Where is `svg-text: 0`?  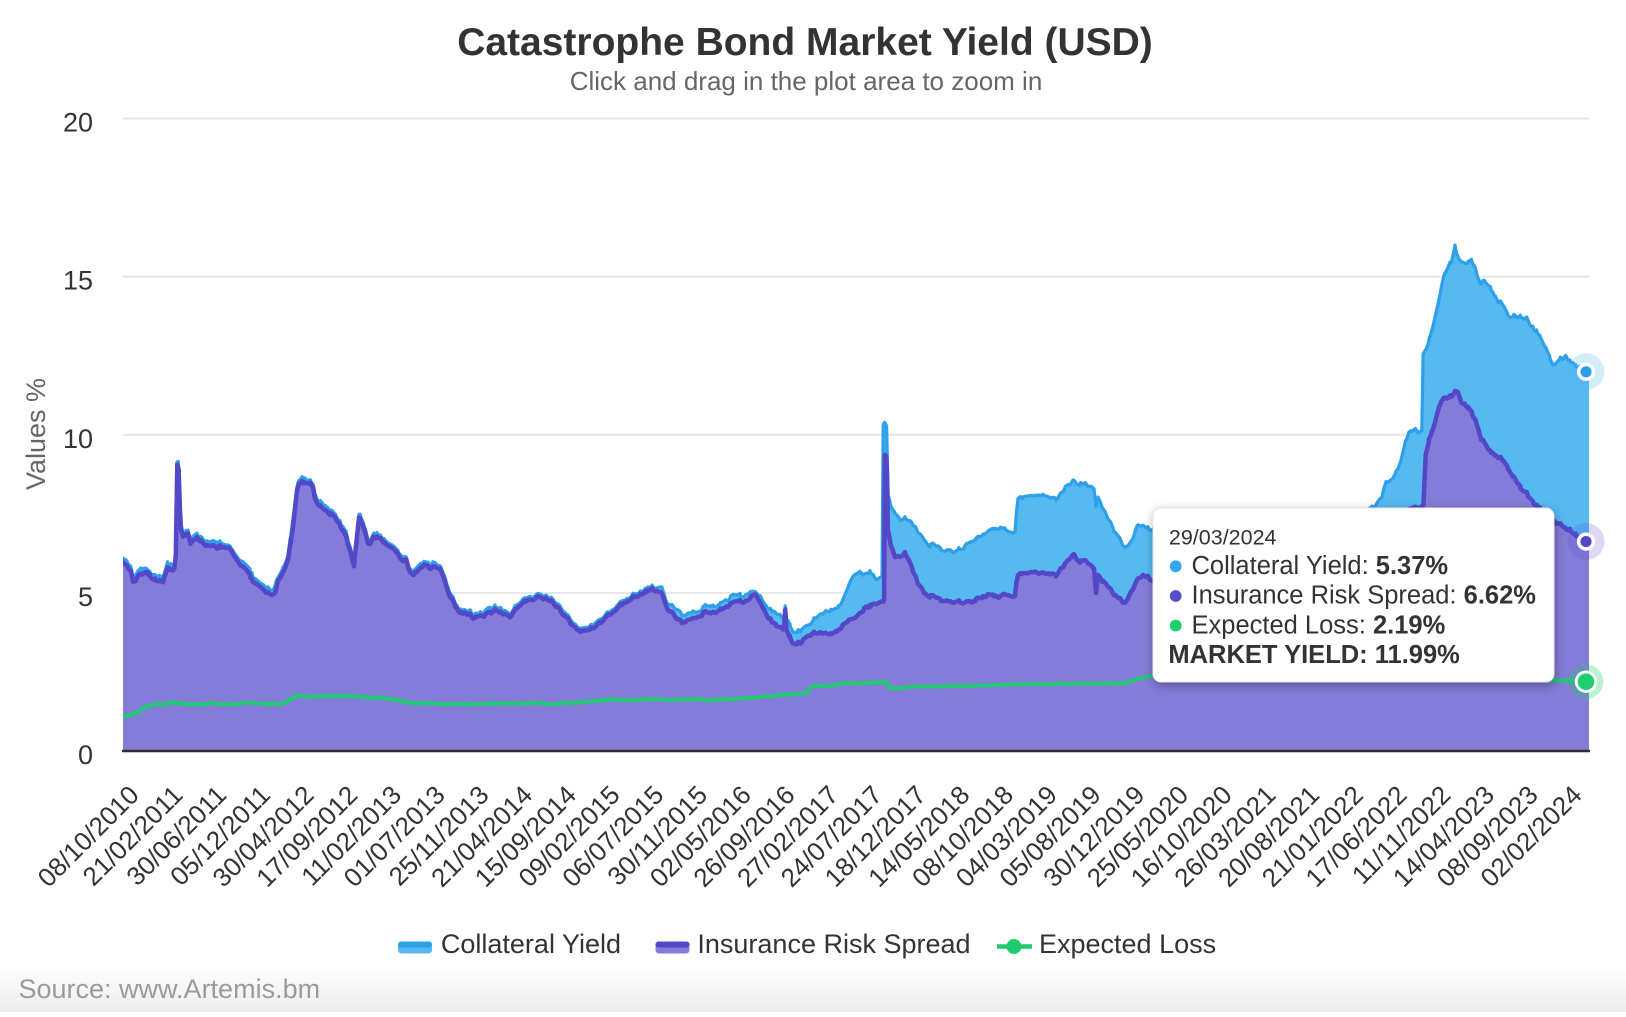 svg-text: 0 is located at coordinates (85, 755).